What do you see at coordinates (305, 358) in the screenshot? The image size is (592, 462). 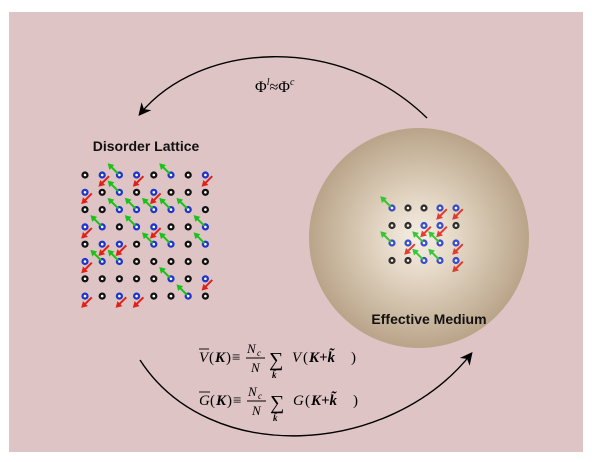 I see `eq1-rhs-lparen: (` at bounding box center [305, 358].